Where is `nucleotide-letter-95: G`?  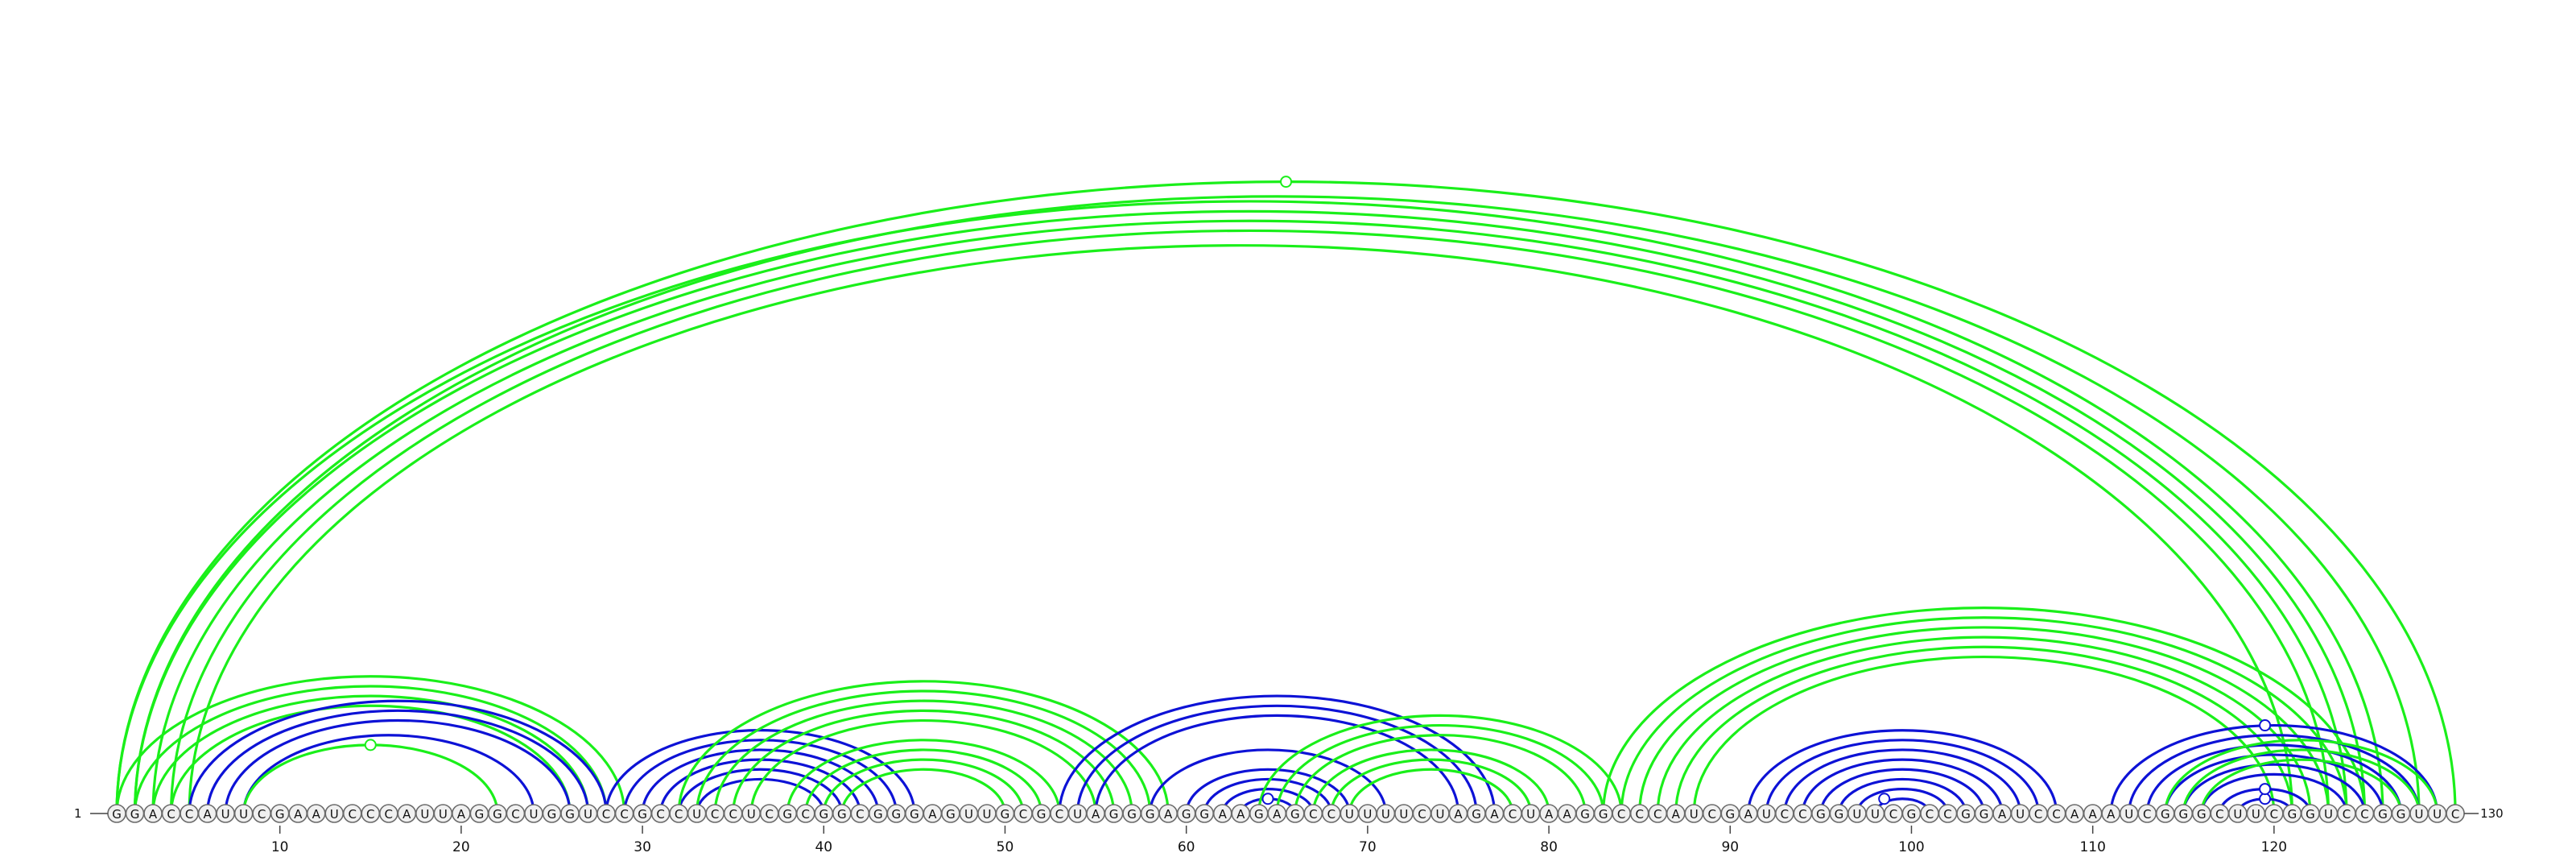
nucleotide-letter-95: G is located at coordinates (1821, 814).